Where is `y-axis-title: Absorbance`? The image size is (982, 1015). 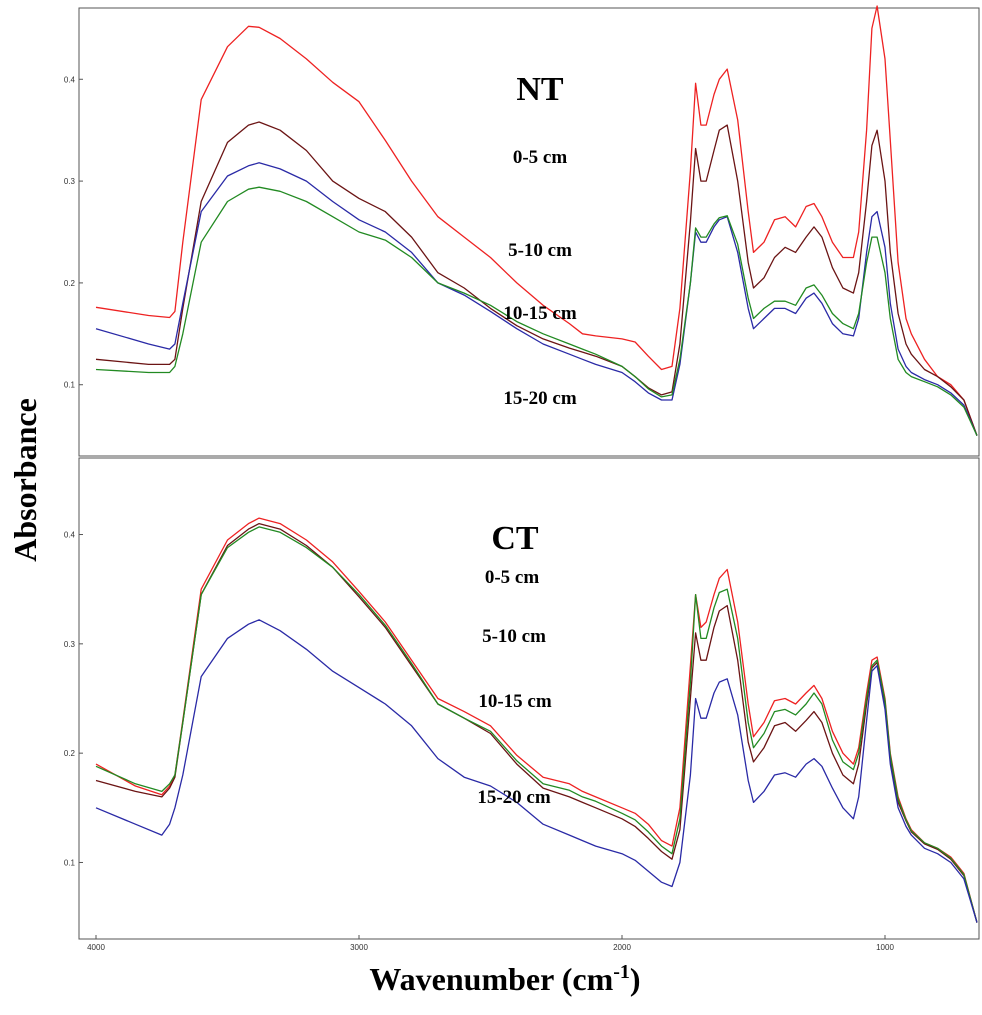
y-axis-title: Absorbance is located at coordinates (25, 480).